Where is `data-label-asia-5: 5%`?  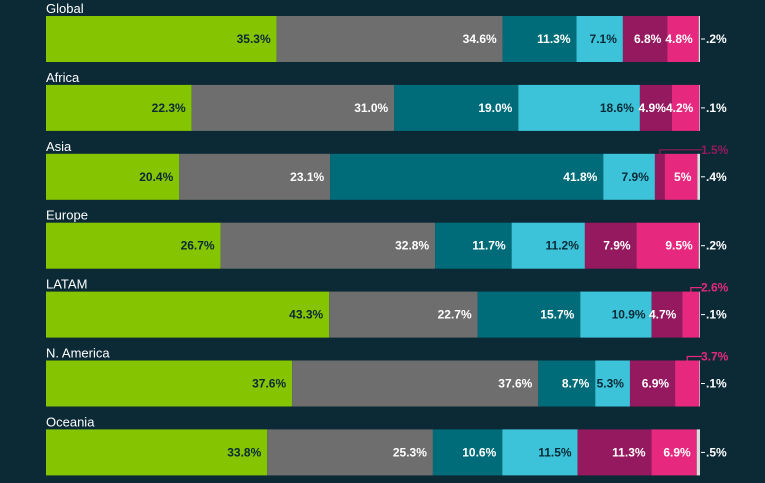
data-label-asia-5: 5% is located at coordinates (683, 177).